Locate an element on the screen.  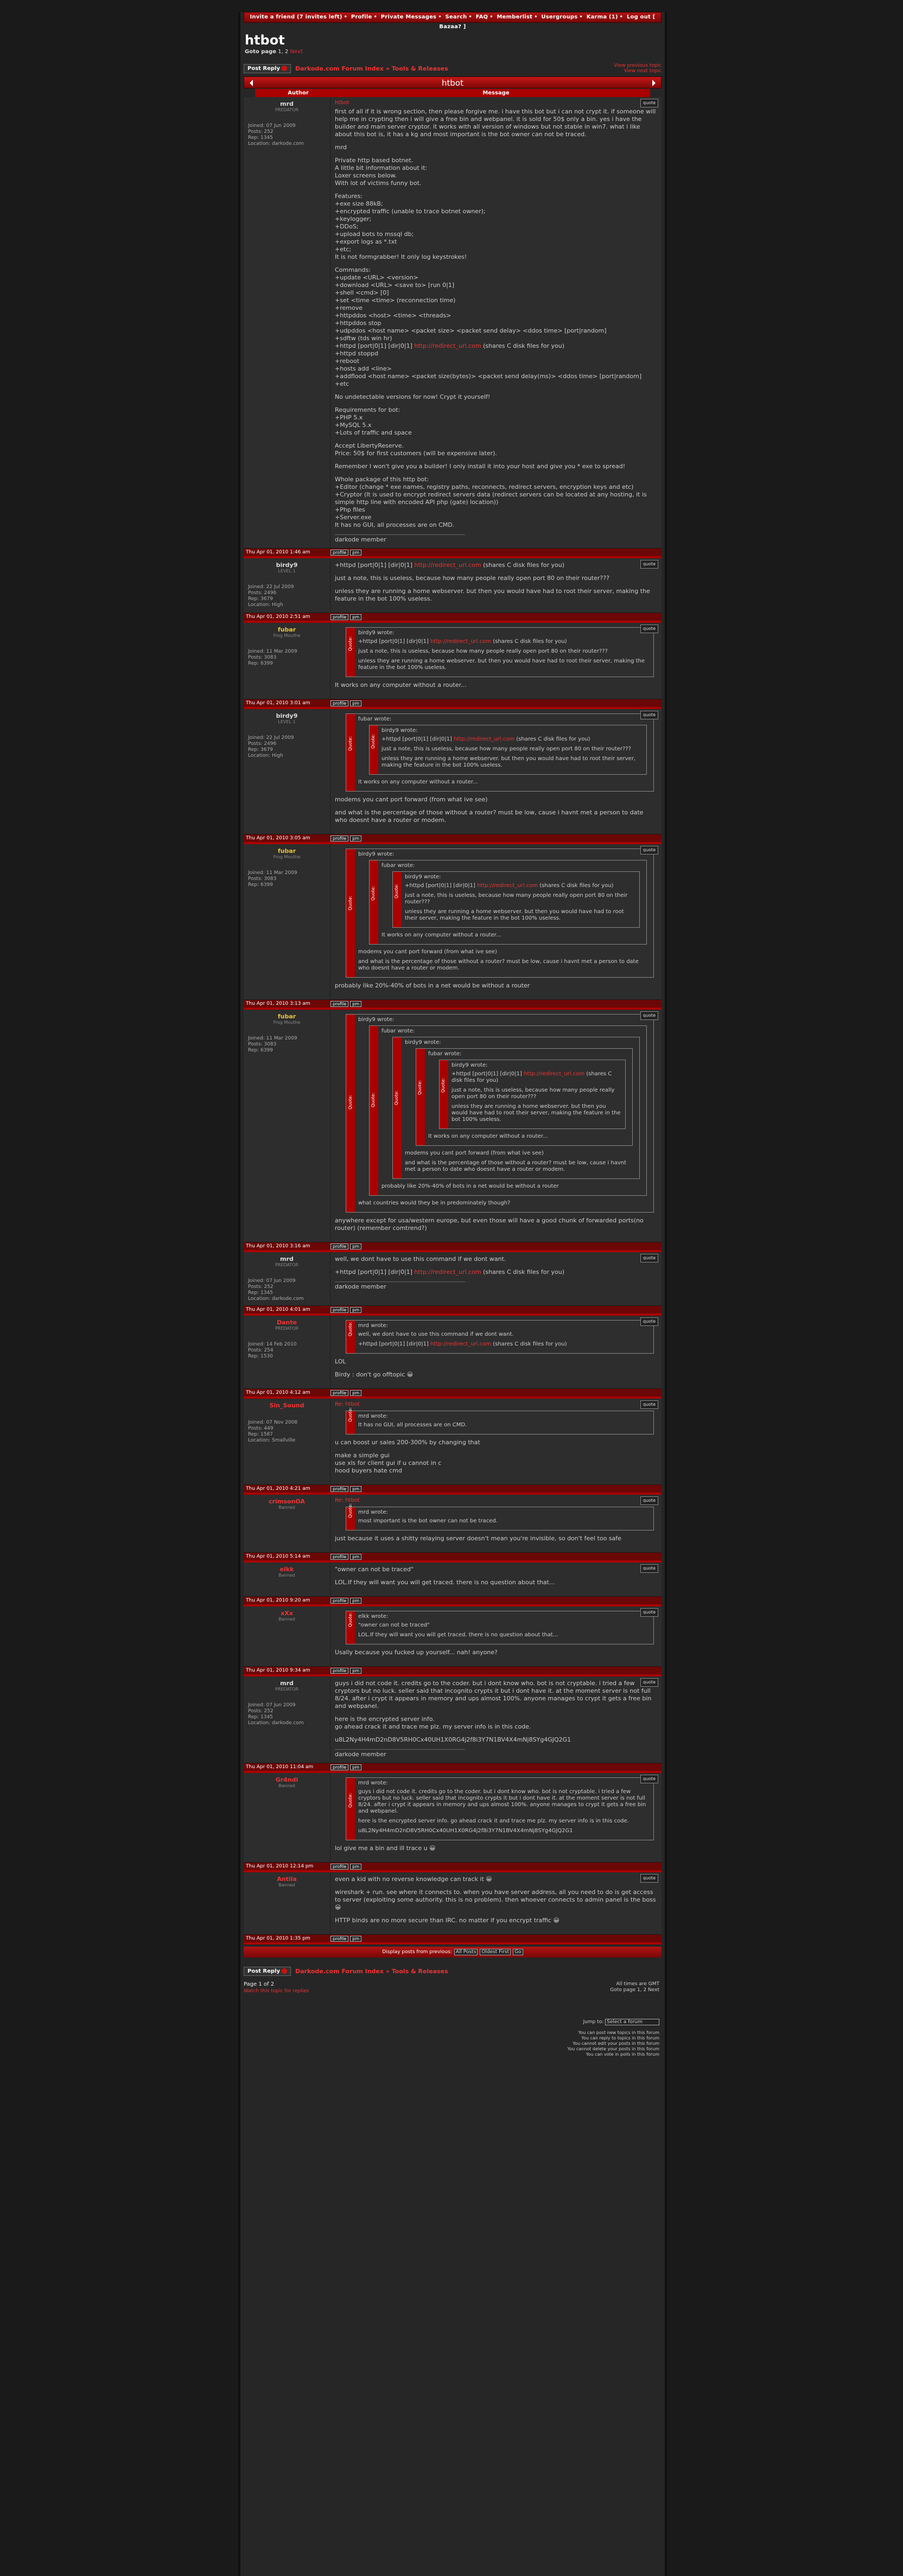
post-reply-button: Post Reply is located at coordinates (268, 68).